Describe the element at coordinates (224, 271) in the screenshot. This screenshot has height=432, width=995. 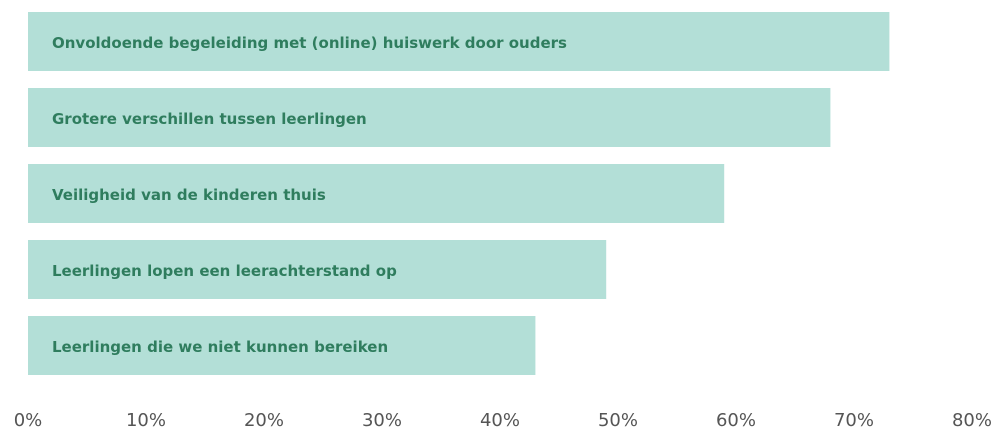
I see `category-label: Leerlingen lopen een leerachterstand op` at that location.